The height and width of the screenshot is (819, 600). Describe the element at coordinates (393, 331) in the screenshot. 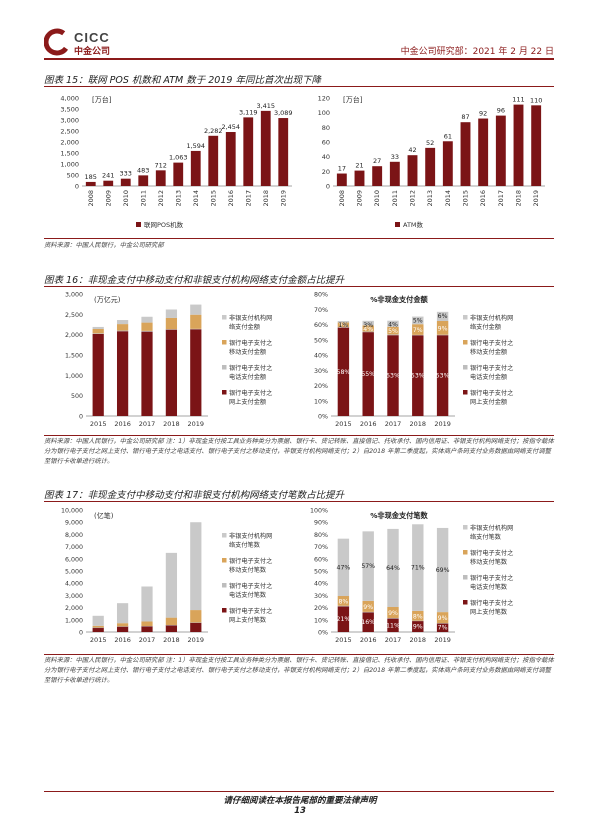

I see `data-label: 5%` at that location.